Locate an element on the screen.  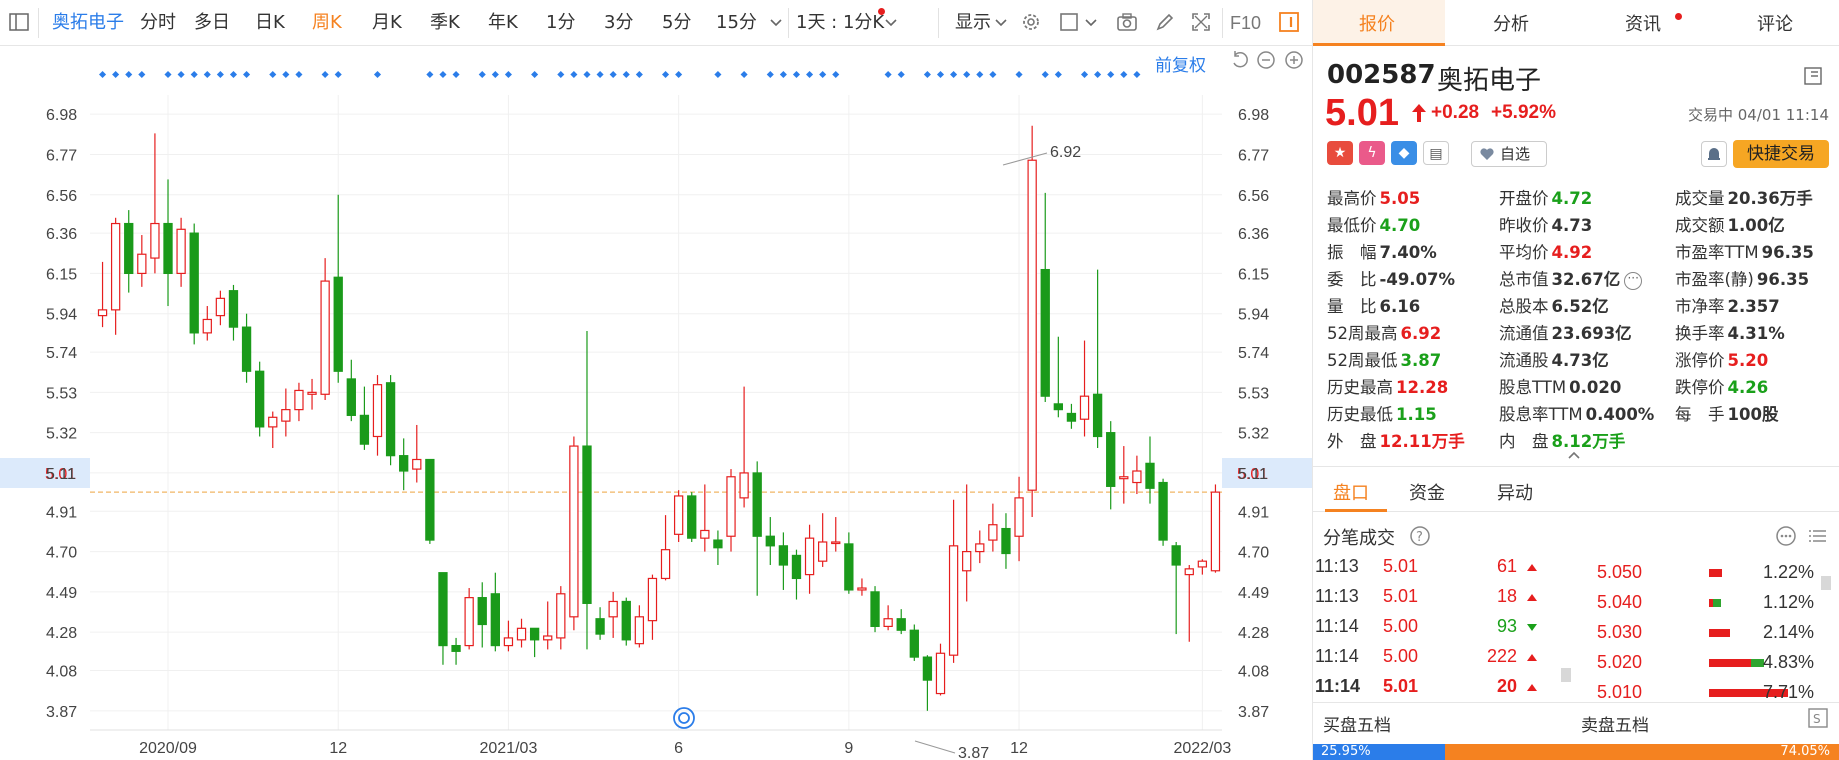
ask-label: 卖盘五档 is located at coordinates (1615, 726).